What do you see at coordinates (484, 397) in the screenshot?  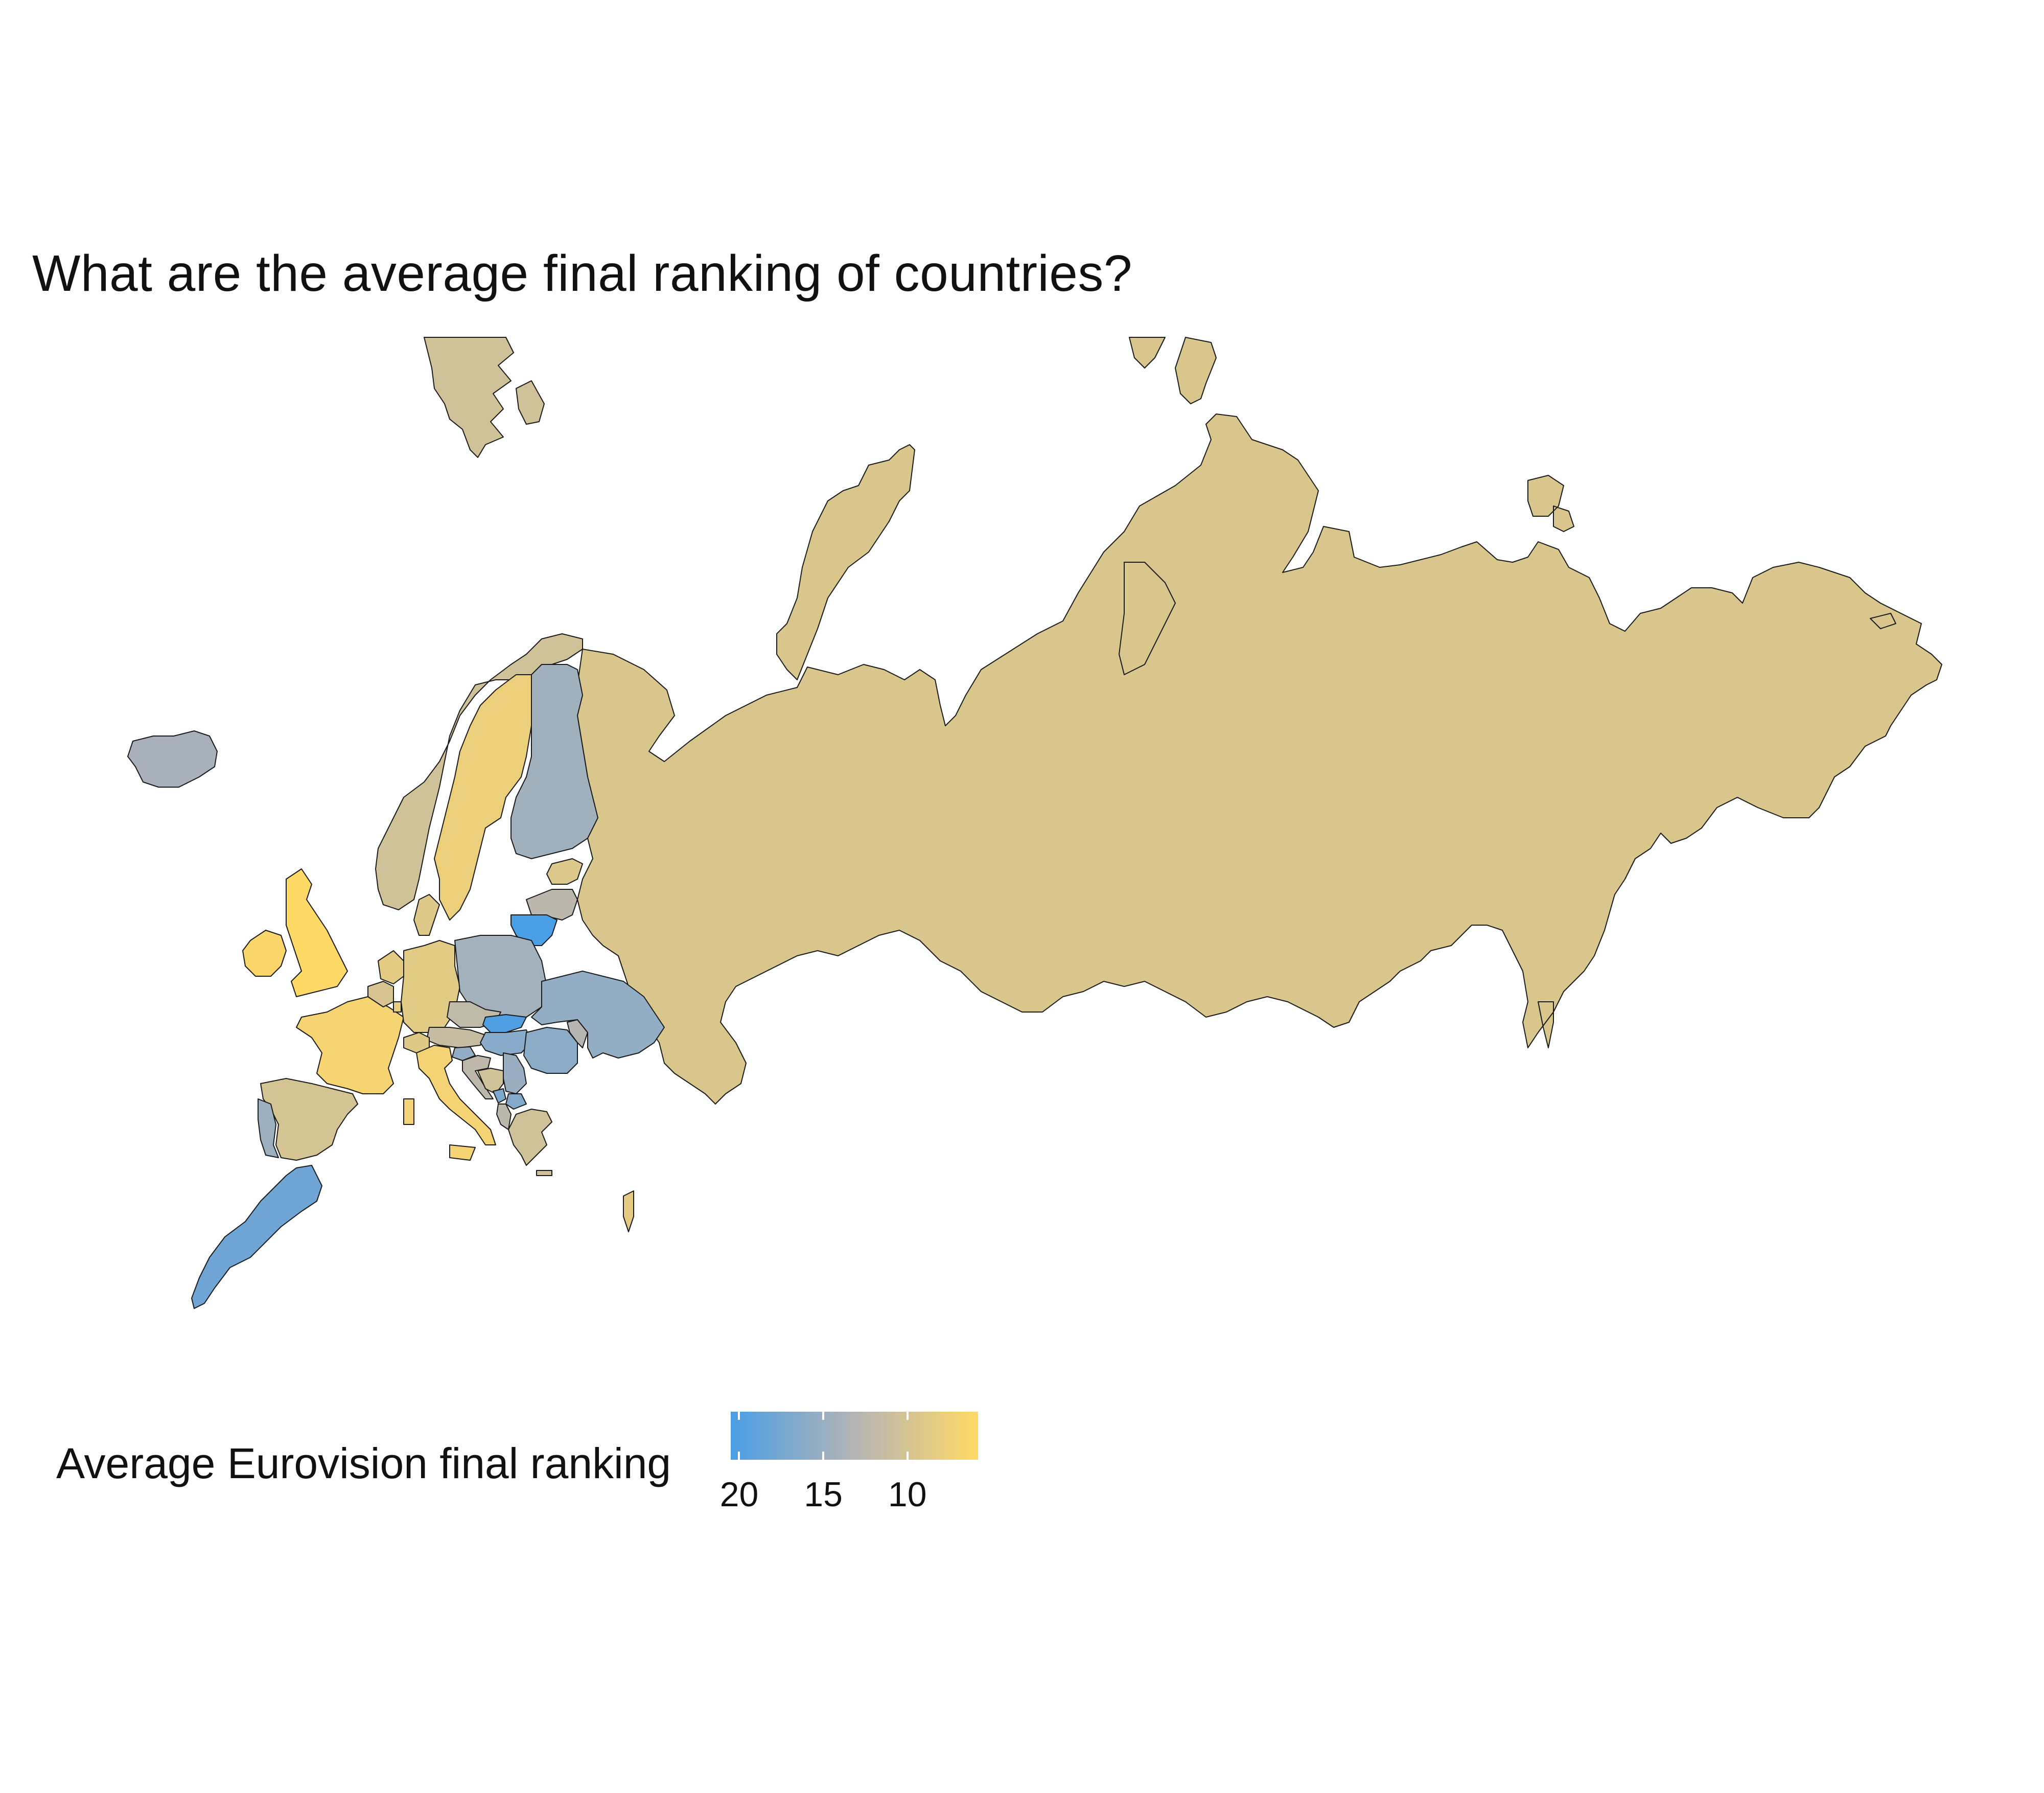 I see `country-svalbard` at bounding box center [484, 397].